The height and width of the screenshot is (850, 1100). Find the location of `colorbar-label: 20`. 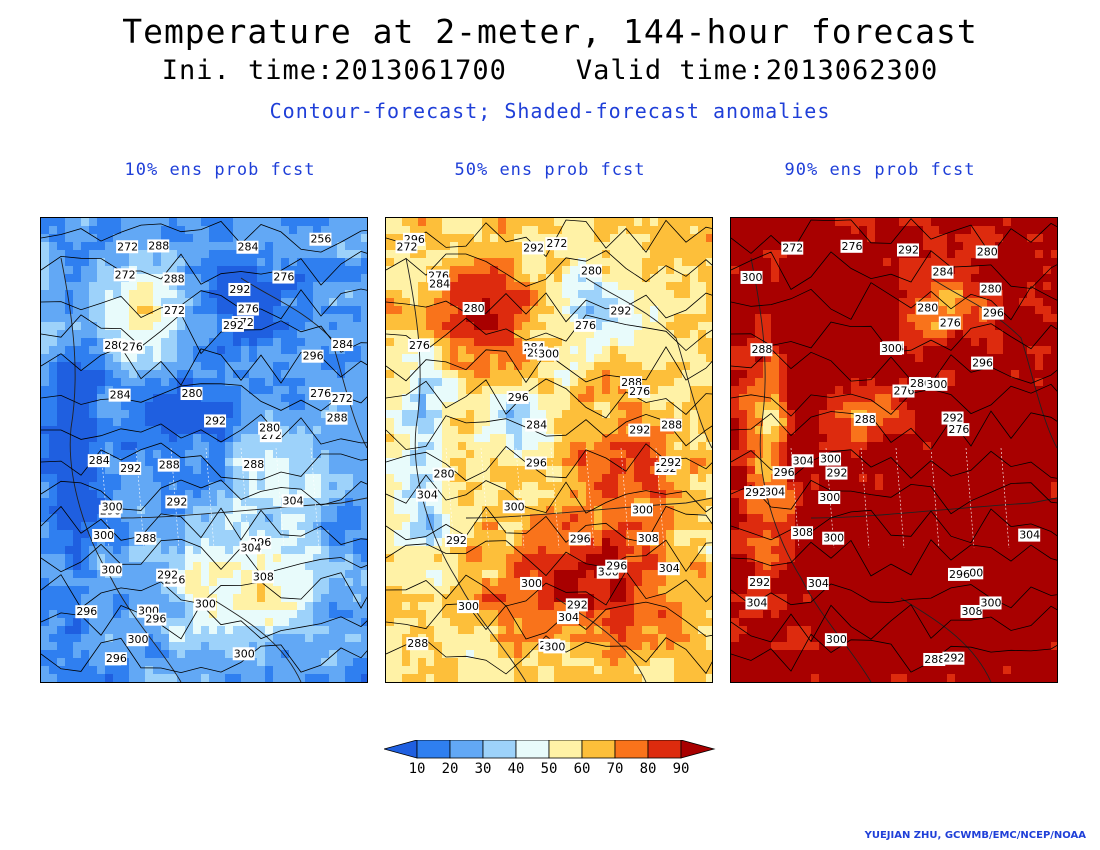

colorbar-label: 20 is located at coordinates (450, 769).